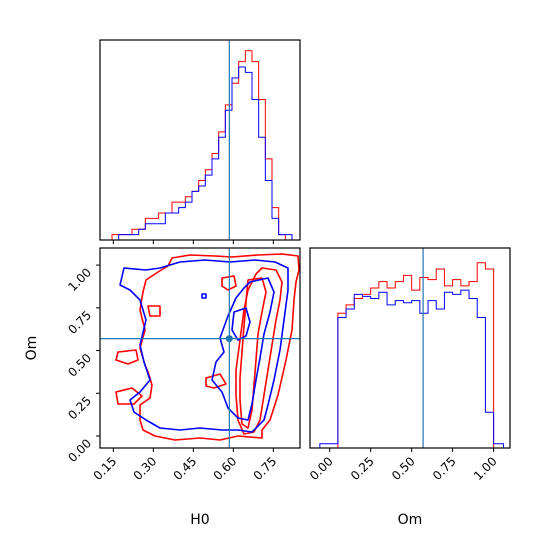 The width and height of the screenshot is (550, 550). Describe the element at coordinates (145, 468) in the screenshot. I see `h0-x-tick-label: 0.30` at that location.